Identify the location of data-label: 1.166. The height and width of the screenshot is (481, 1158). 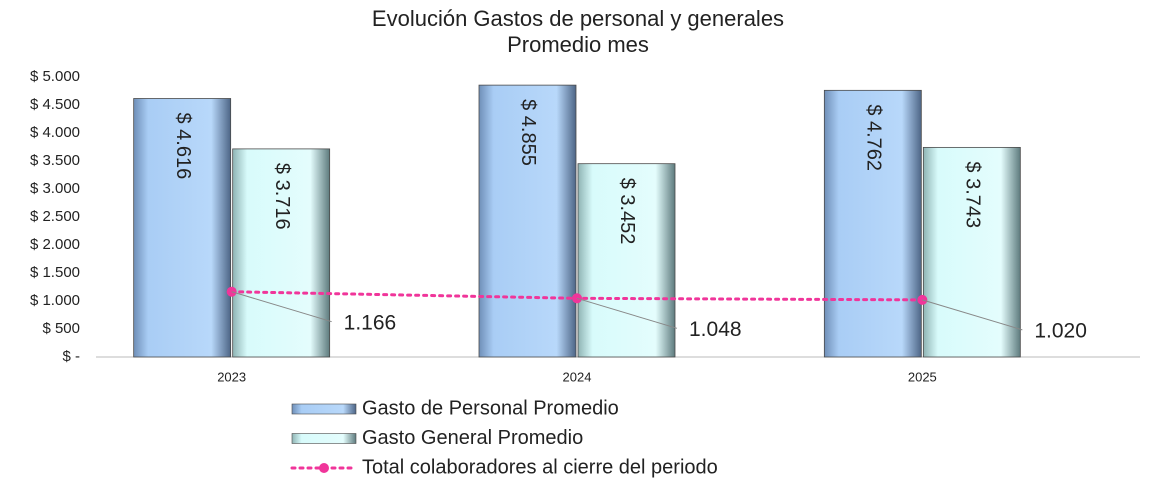
(370, 322).